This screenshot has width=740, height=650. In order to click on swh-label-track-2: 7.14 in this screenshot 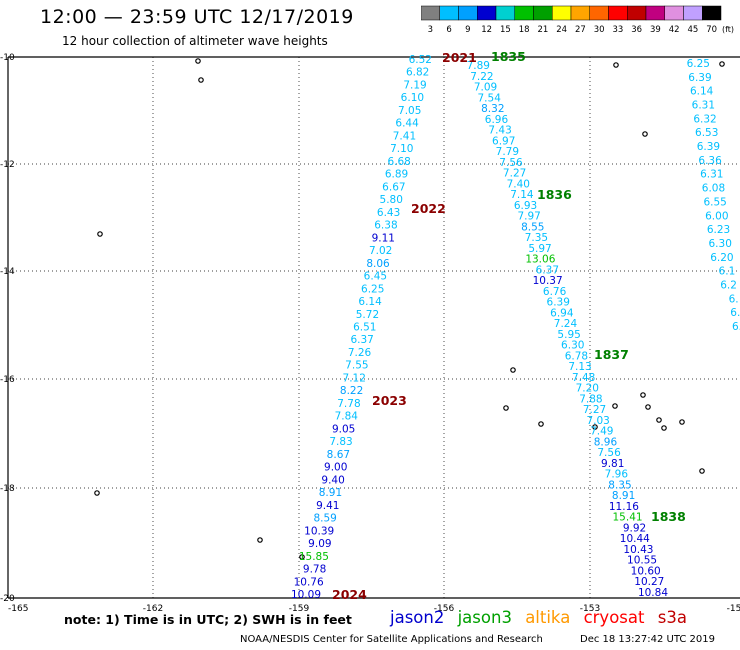, I will do `click(522, 195)`.